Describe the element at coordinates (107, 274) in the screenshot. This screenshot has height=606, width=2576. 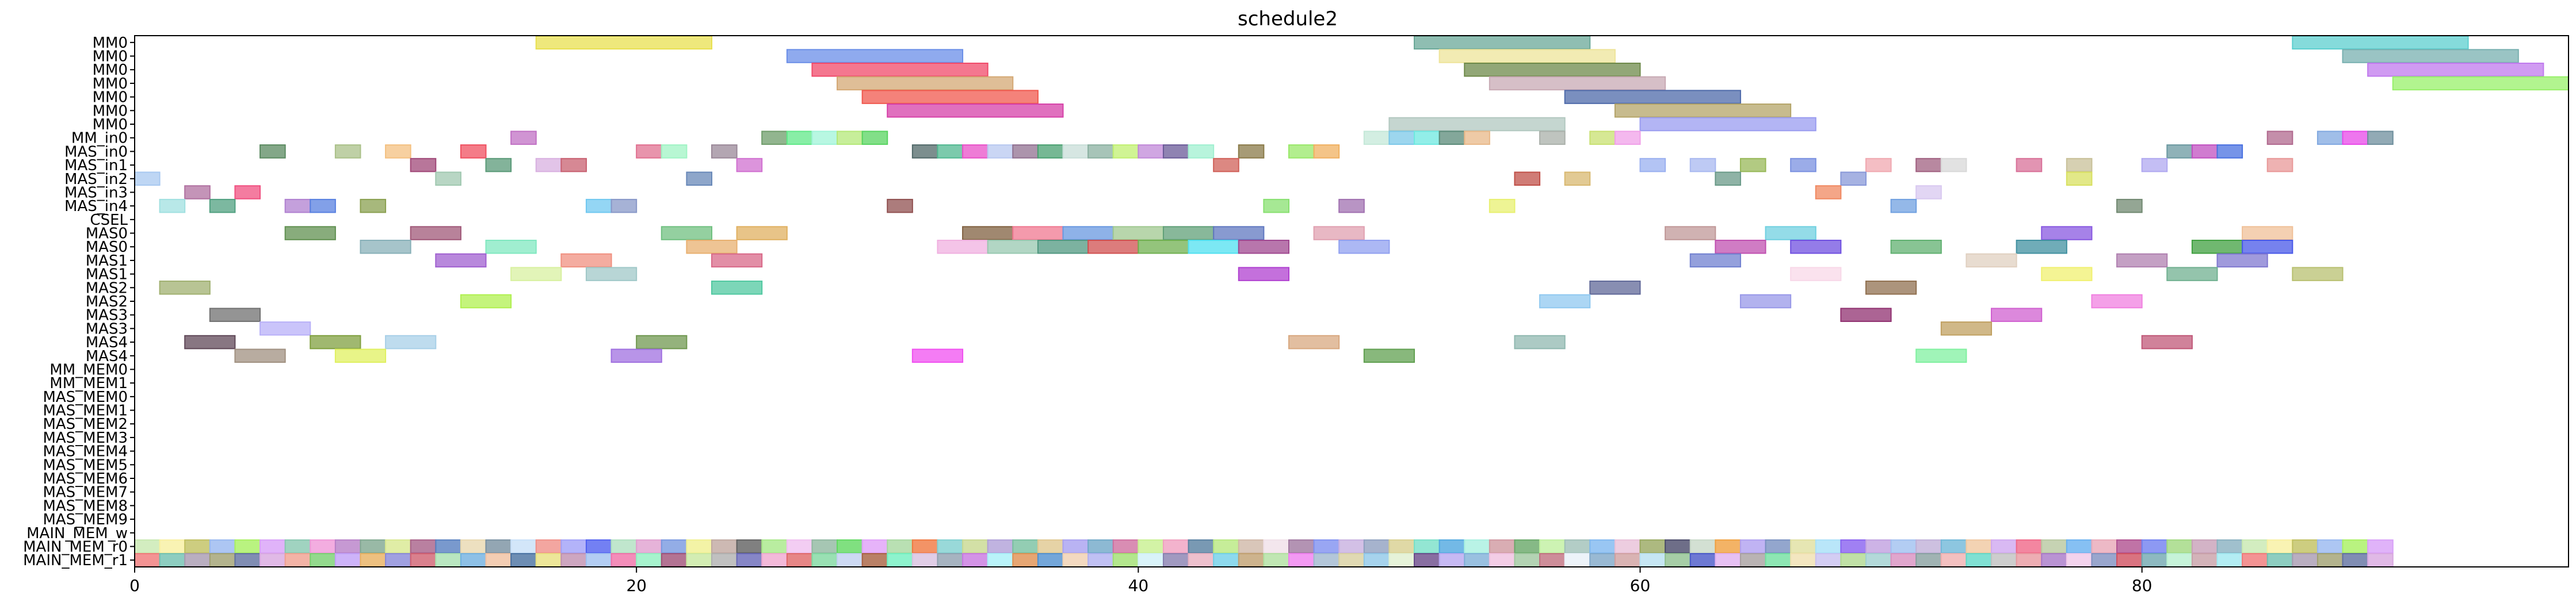
I see `y-tick-label: MAS1` at that location.